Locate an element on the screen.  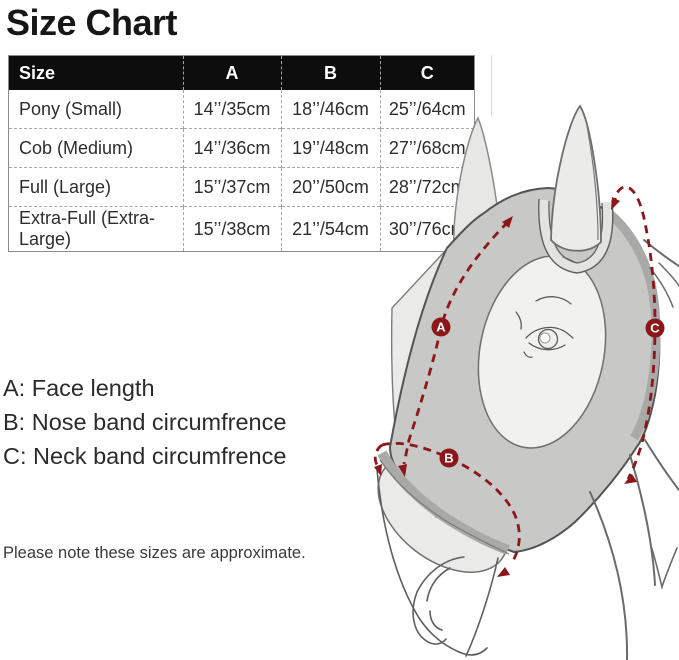
page-title: Size Chart is located at coordinates (92, 22).